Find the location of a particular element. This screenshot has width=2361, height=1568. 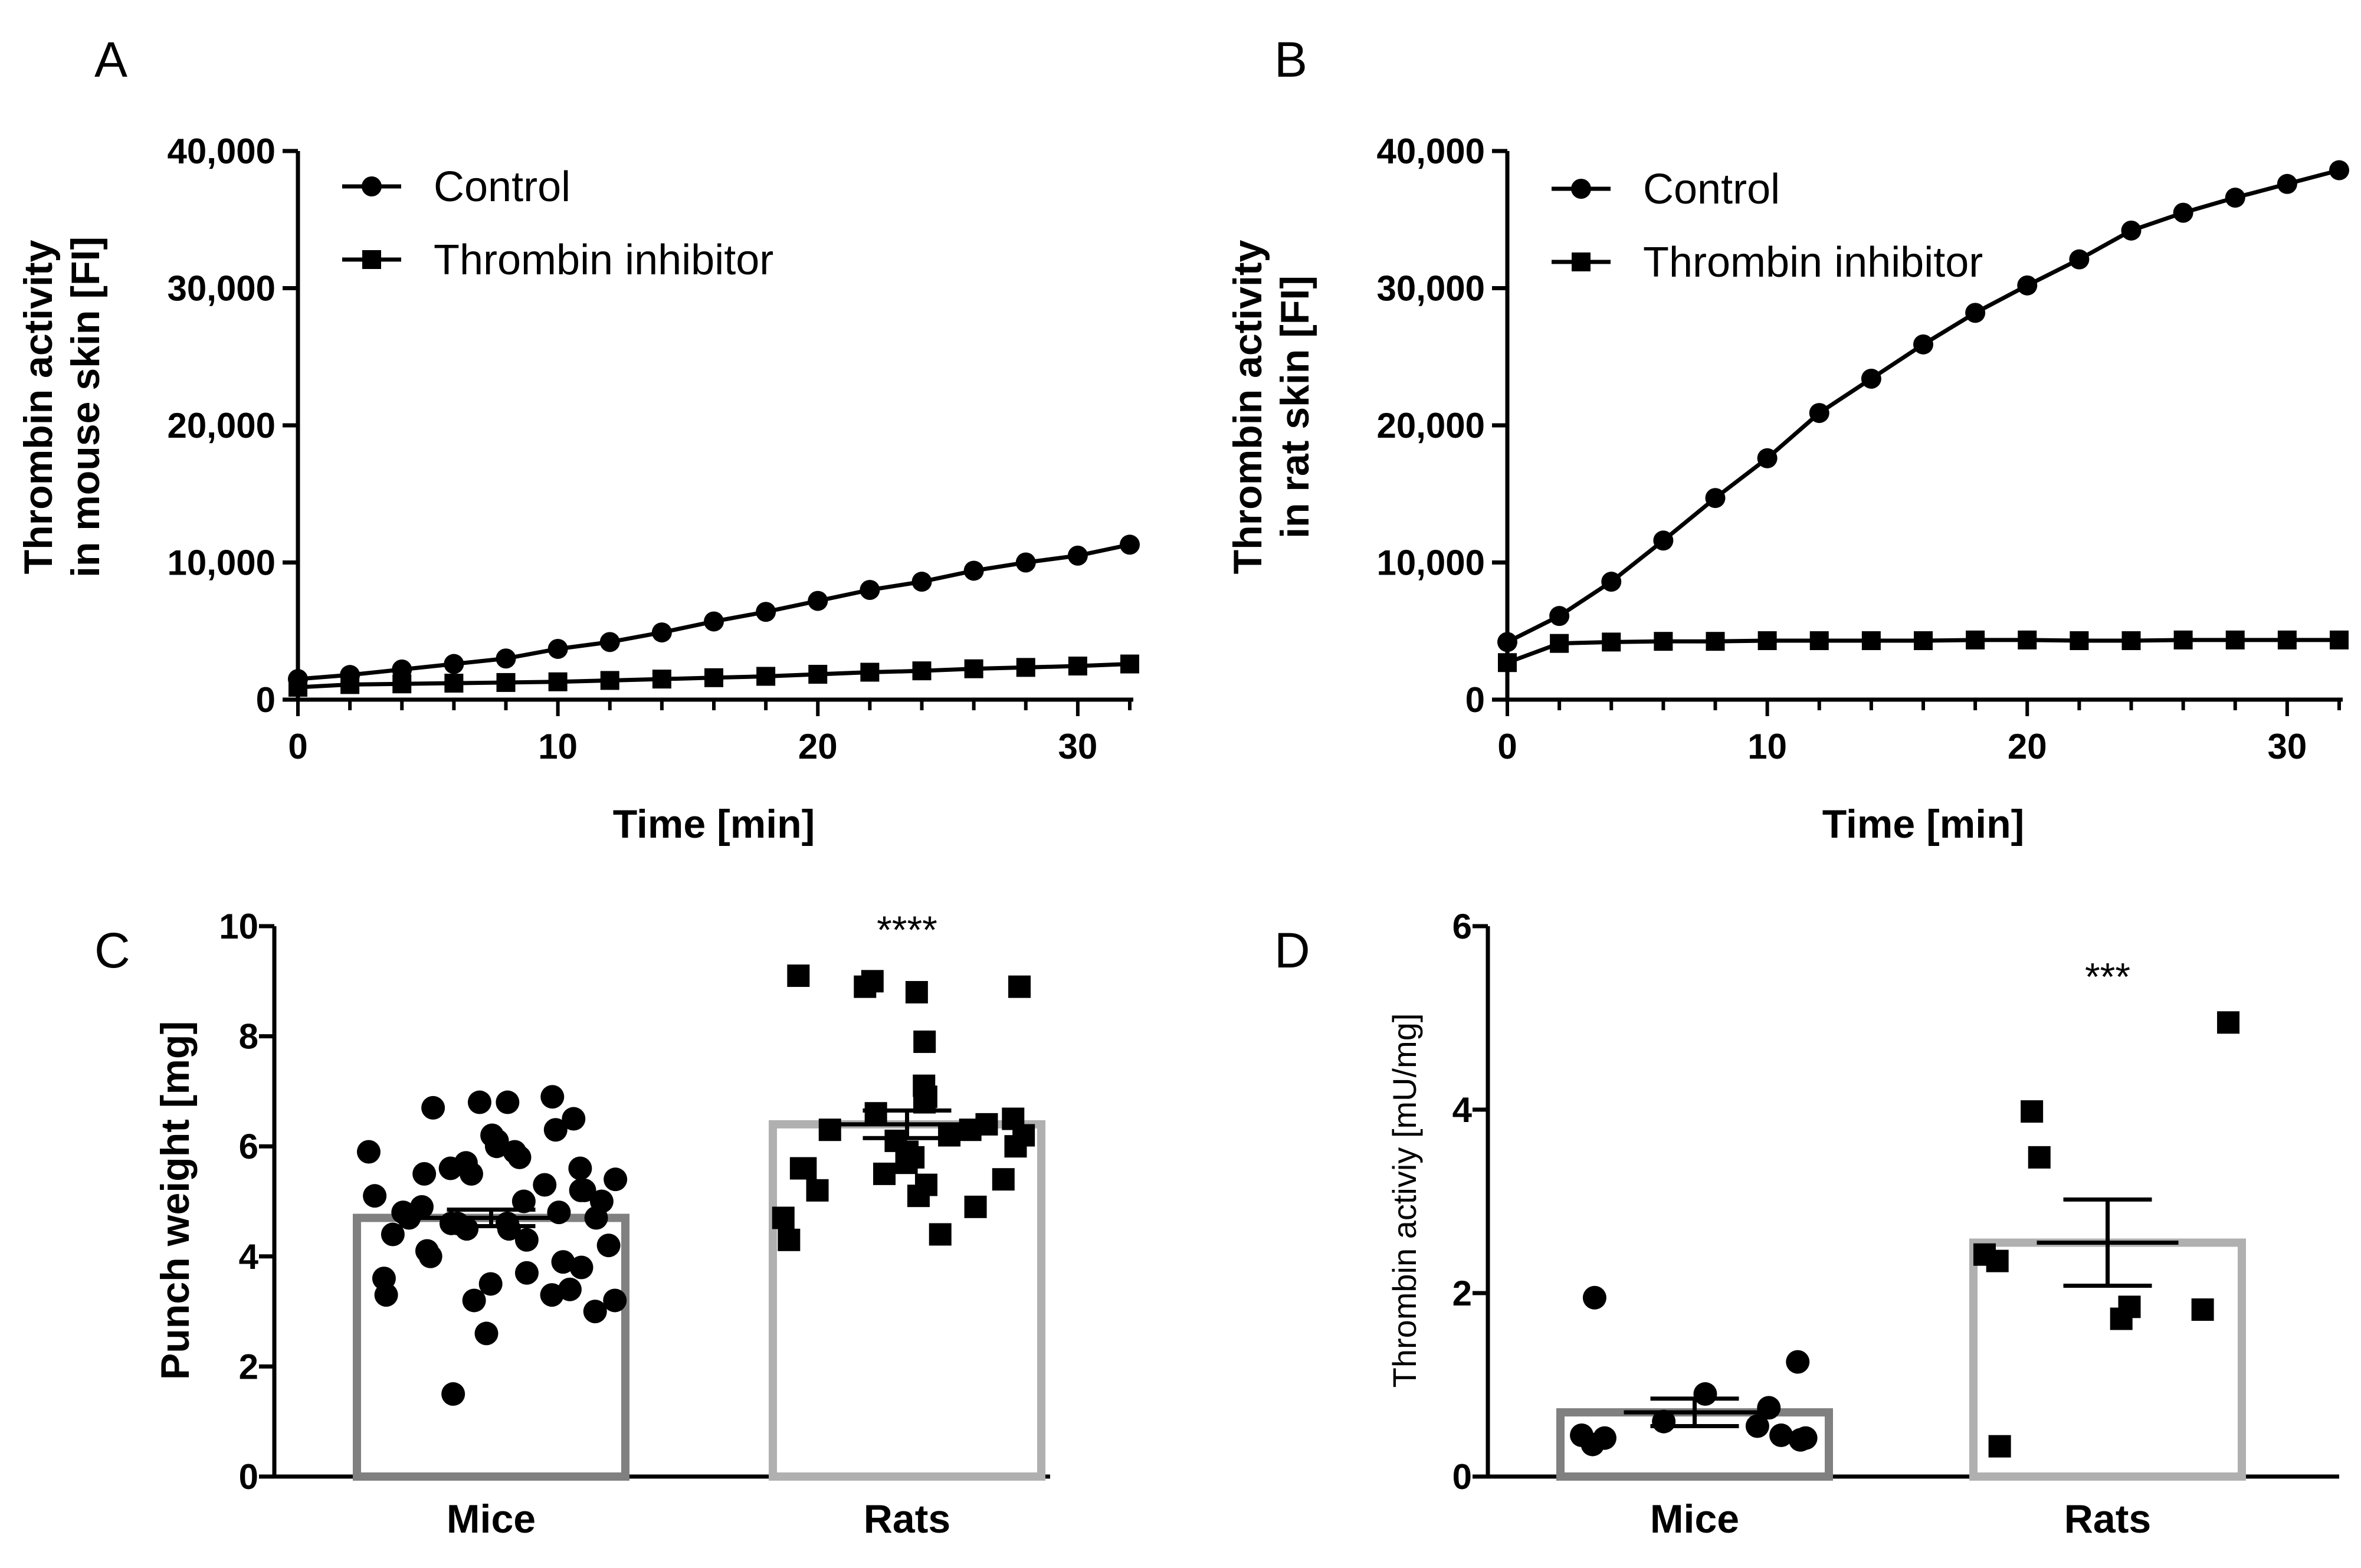

y-tick-label: 6 is located at coordinates (1462, 926).